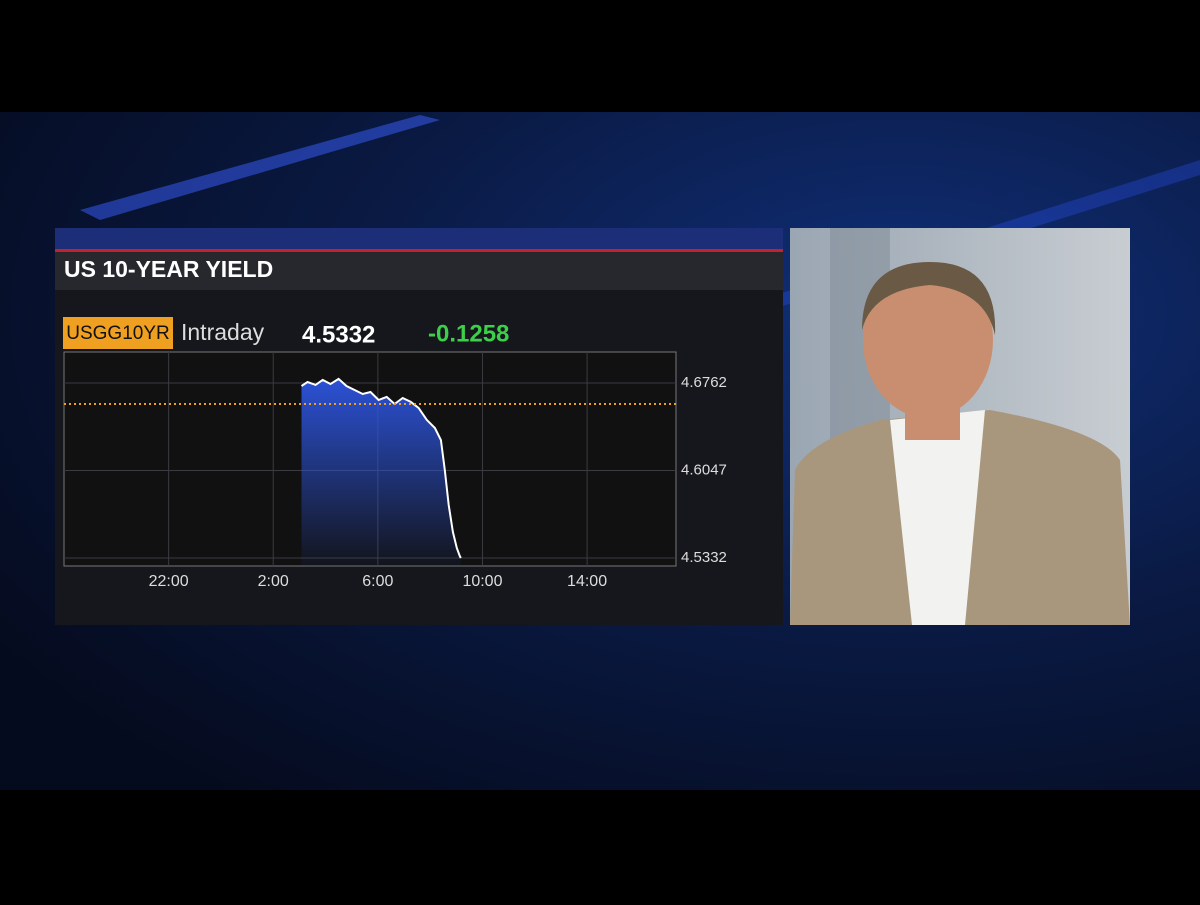 This screenshot has width=1200, height=905. What do you see at coordinates (377, 581) in the screenshot?
I see `x-tick-label: 6:00` at bounding box center [377, 581].